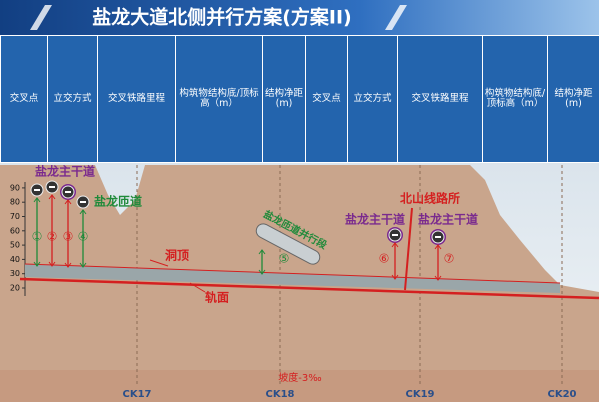 Image resolution: width=599 pixels, height=402 pixels. I want to click on rail-label: 轨面, so click(217, 297).